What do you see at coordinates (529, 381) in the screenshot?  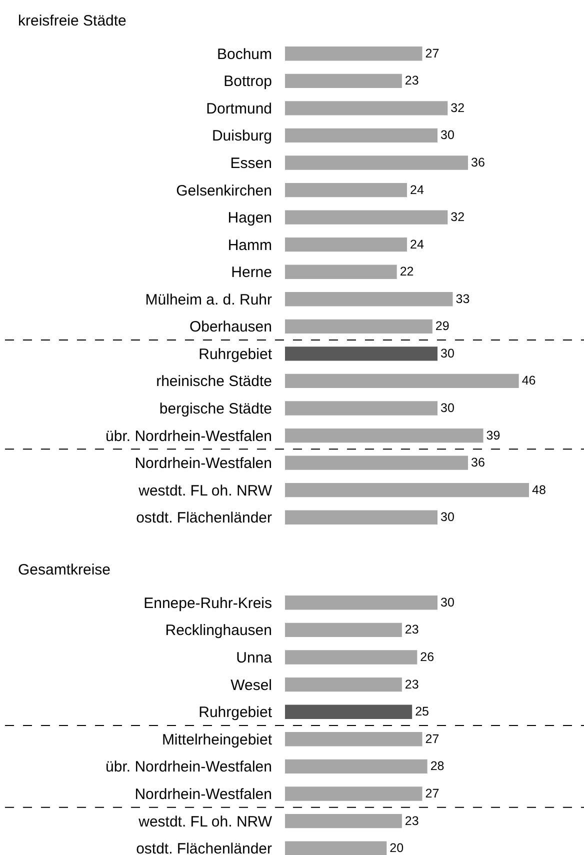 I see `data-label: 46` at bounding box center [529, 381].